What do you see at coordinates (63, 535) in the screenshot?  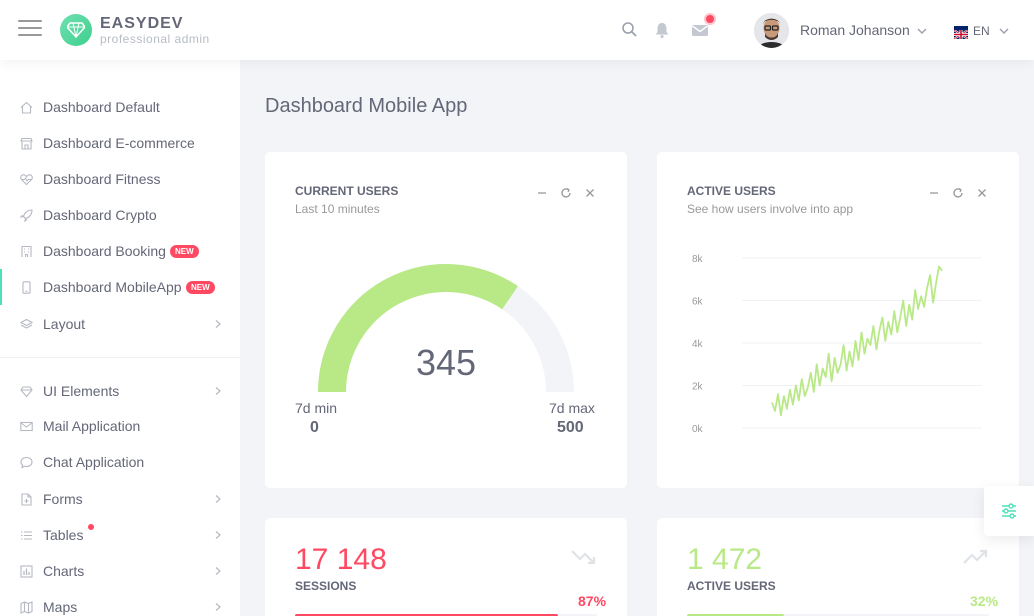 I see `sidebar-item-label: Tables` at bounding box center [63, 535].